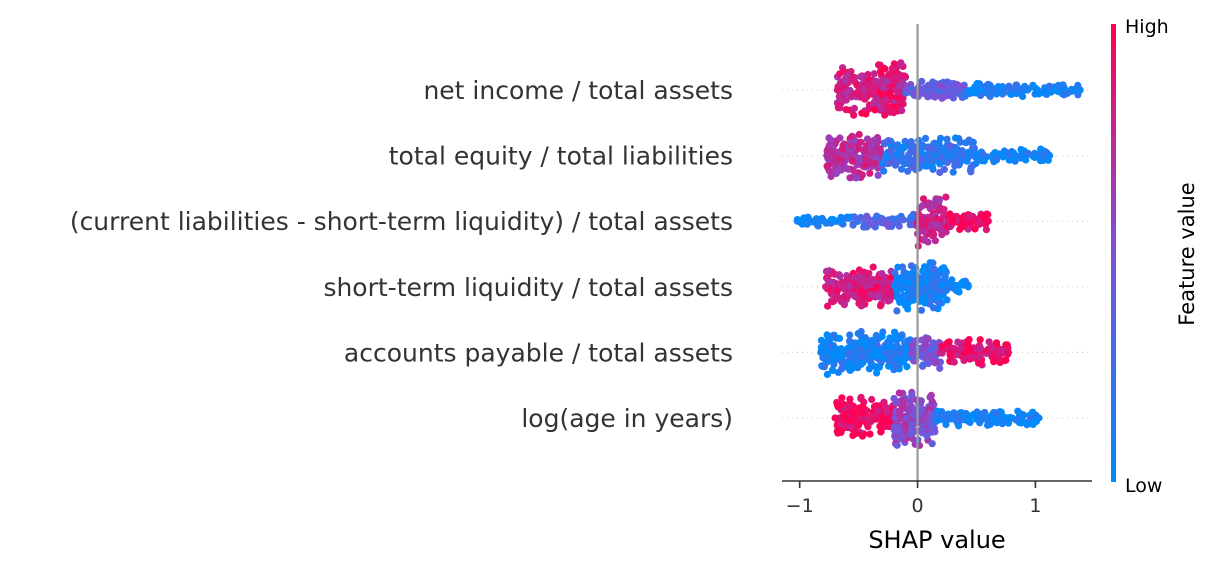 This screenshot has height=573, width=1215. What do you see at coordinates (1113, 253) in the screenshot?
I see `colorbar` at bounding box center [1113, 253].